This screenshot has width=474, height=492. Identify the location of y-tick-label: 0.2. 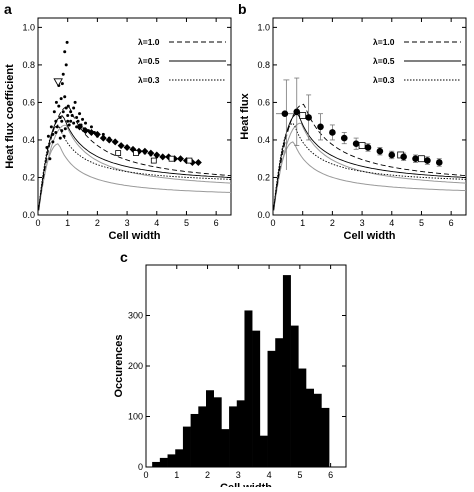
(28, 177).